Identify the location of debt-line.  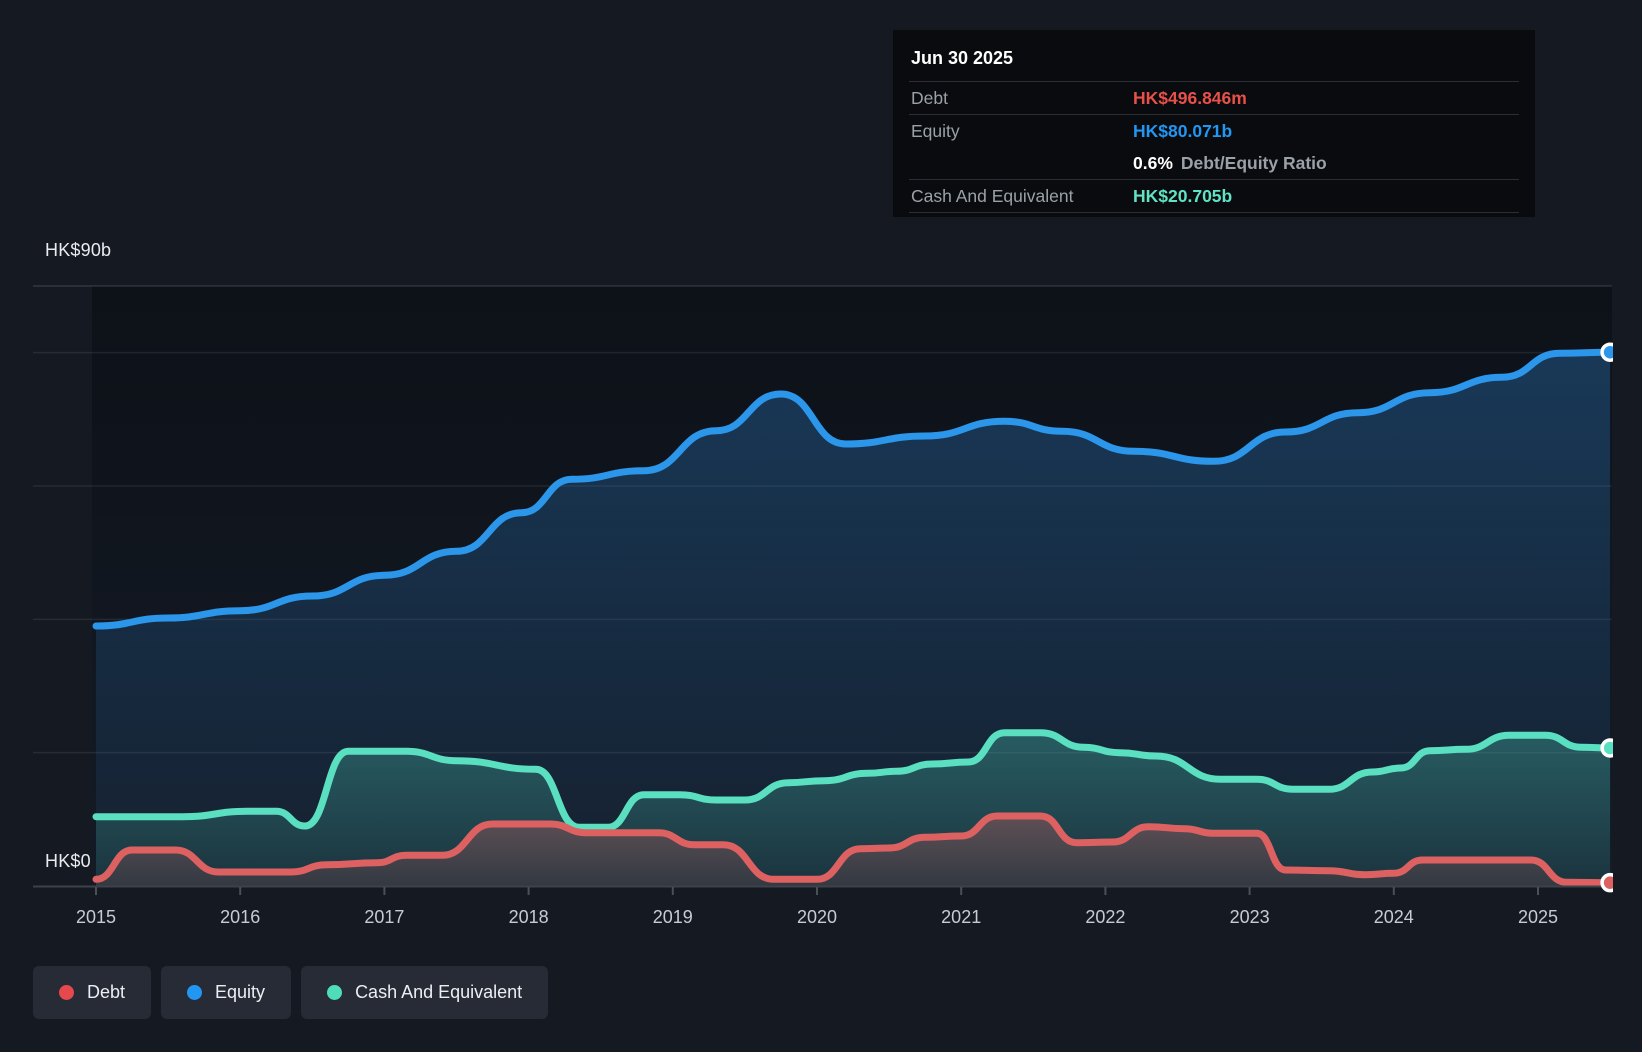
(853, 849).